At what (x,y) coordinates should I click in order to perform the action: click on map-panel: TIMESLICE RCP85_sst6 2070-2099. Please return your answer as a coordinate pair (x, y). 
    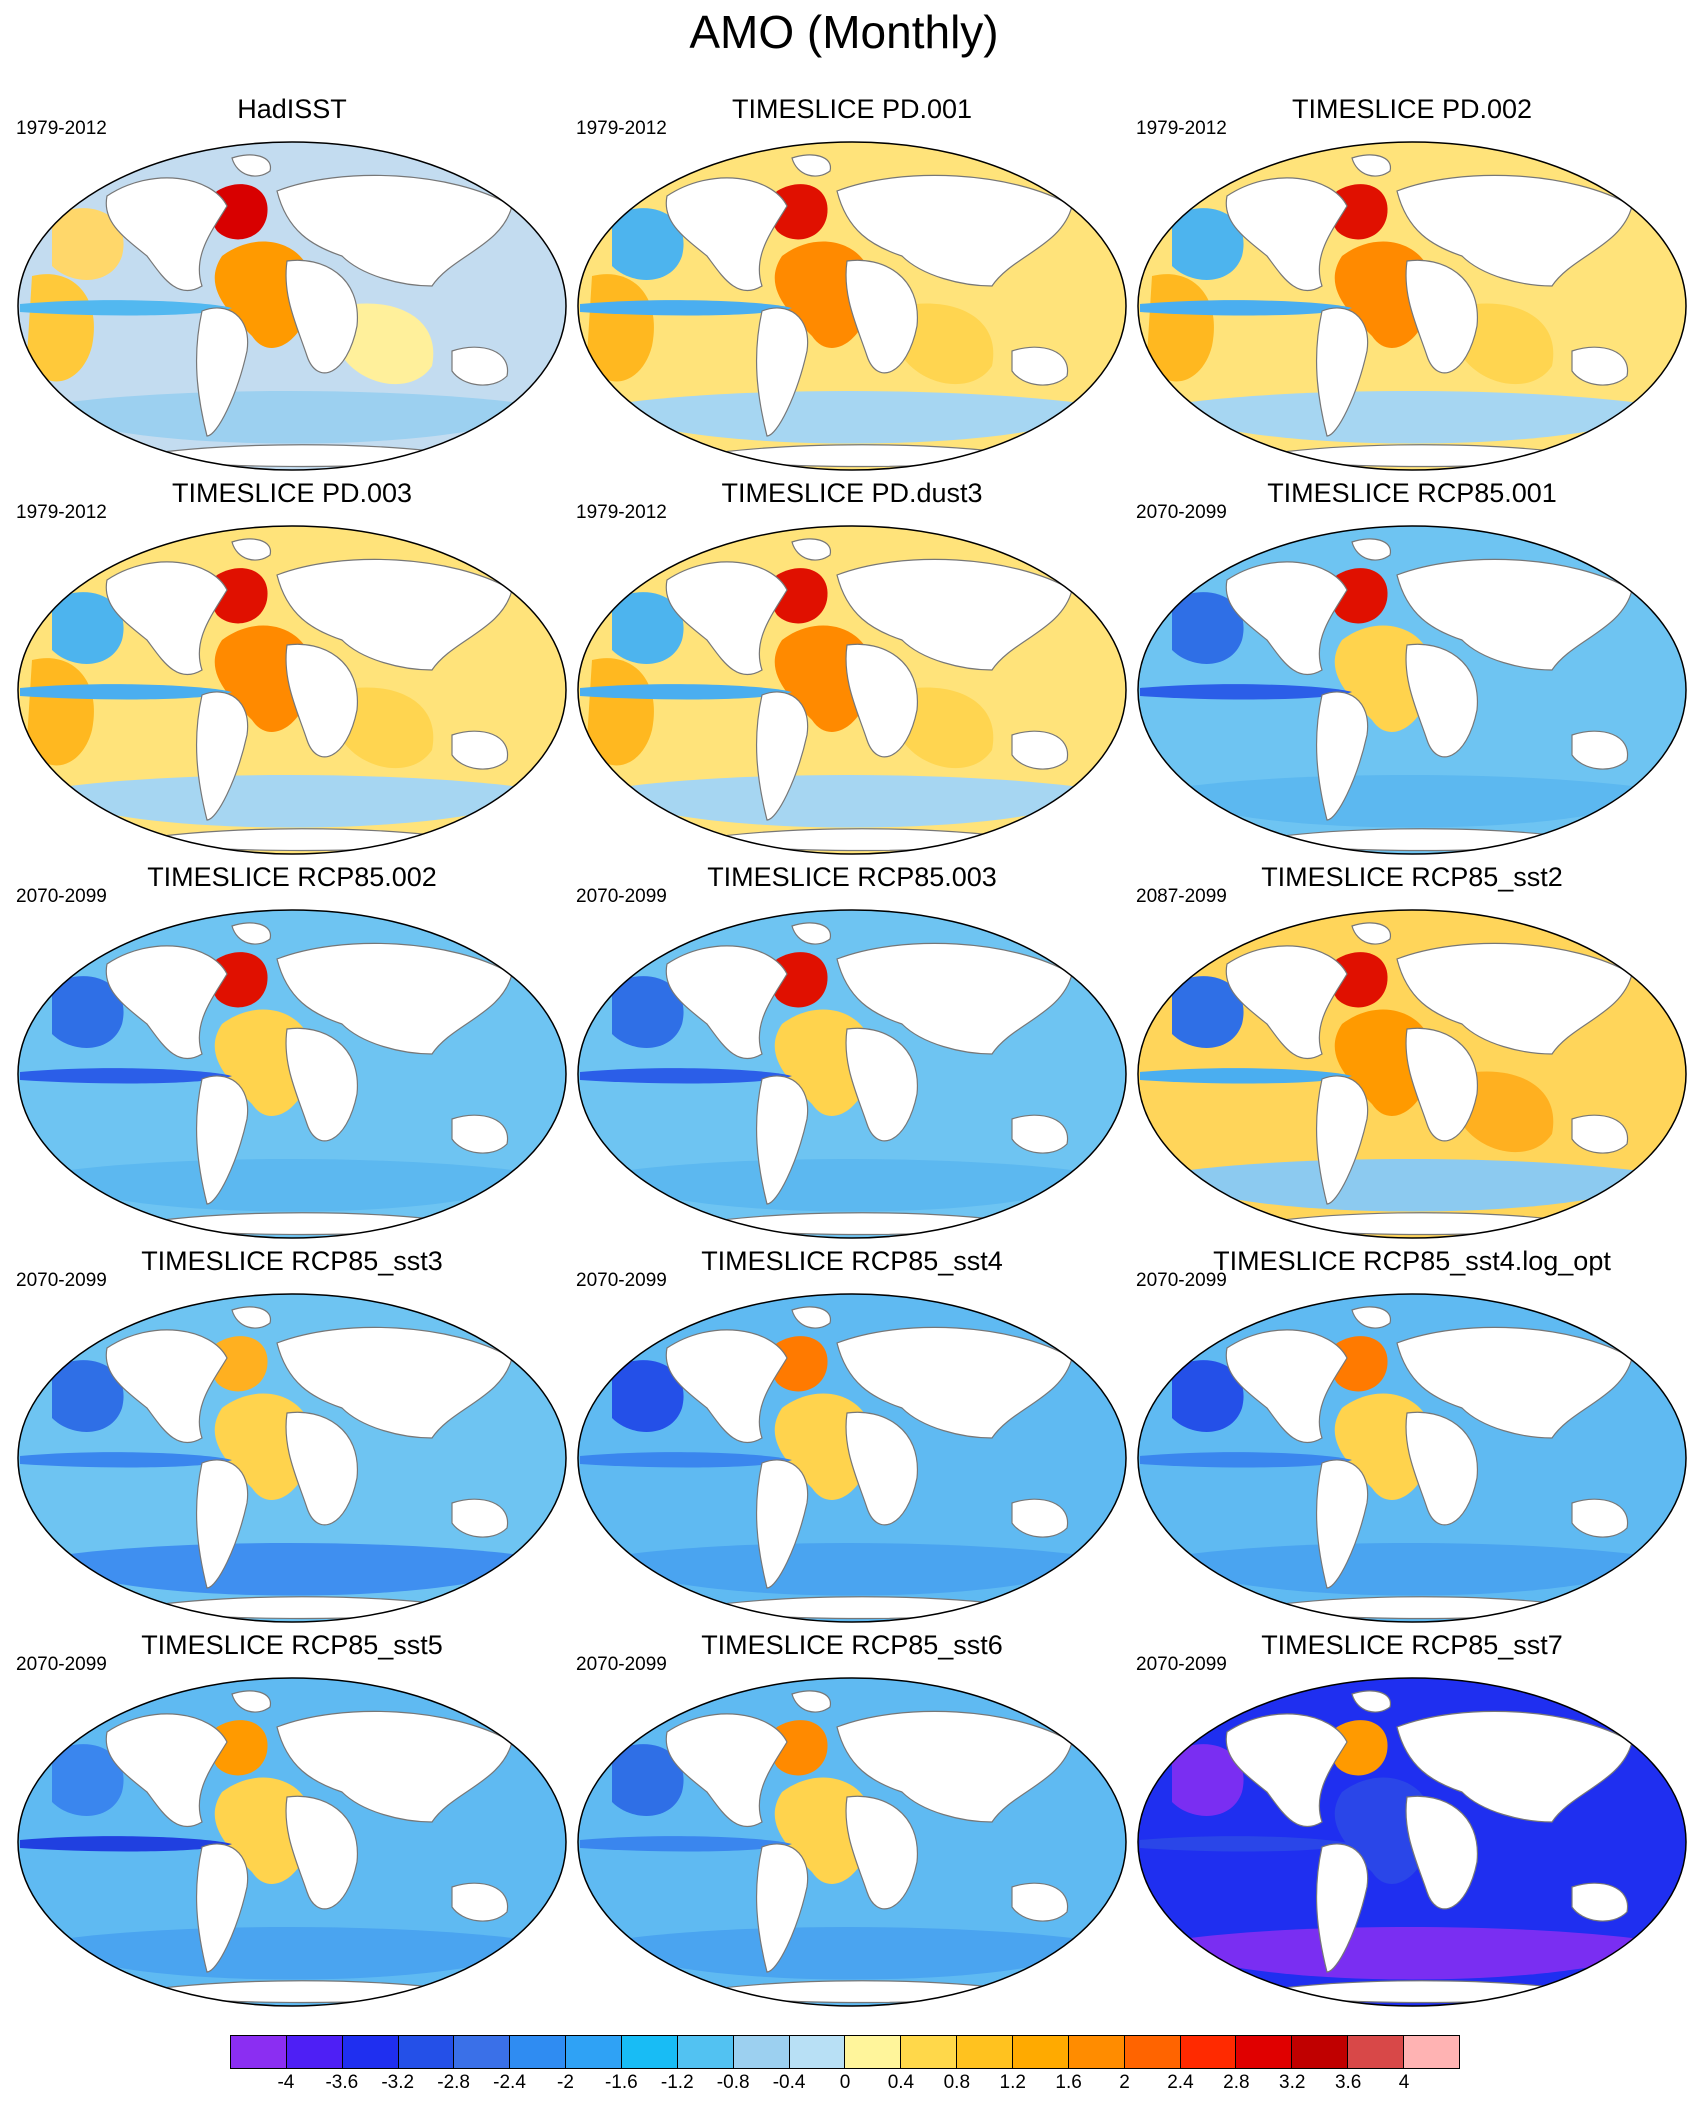
    Looking at the image, I should click on (852, 1820).